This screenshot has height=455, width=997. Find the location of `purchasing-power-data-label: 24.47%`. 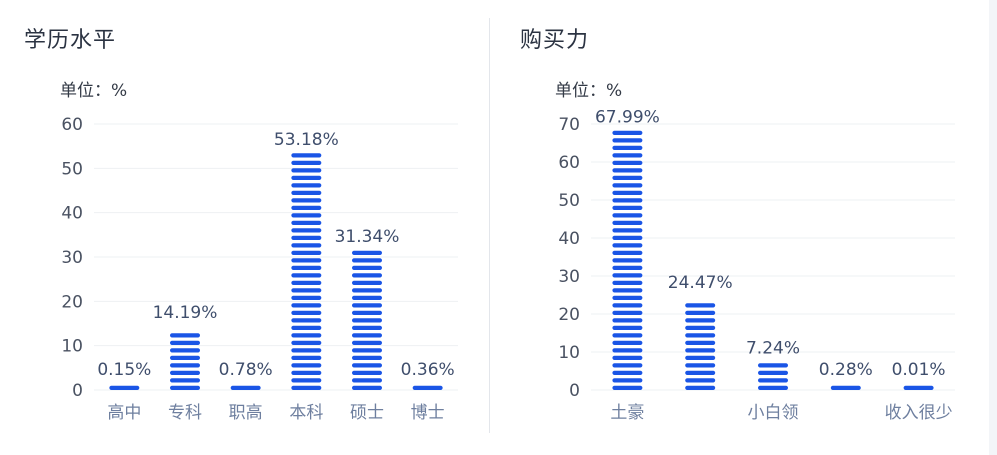

purchasing-power-data-label: 24.47% is located at coordinates (700, 283).